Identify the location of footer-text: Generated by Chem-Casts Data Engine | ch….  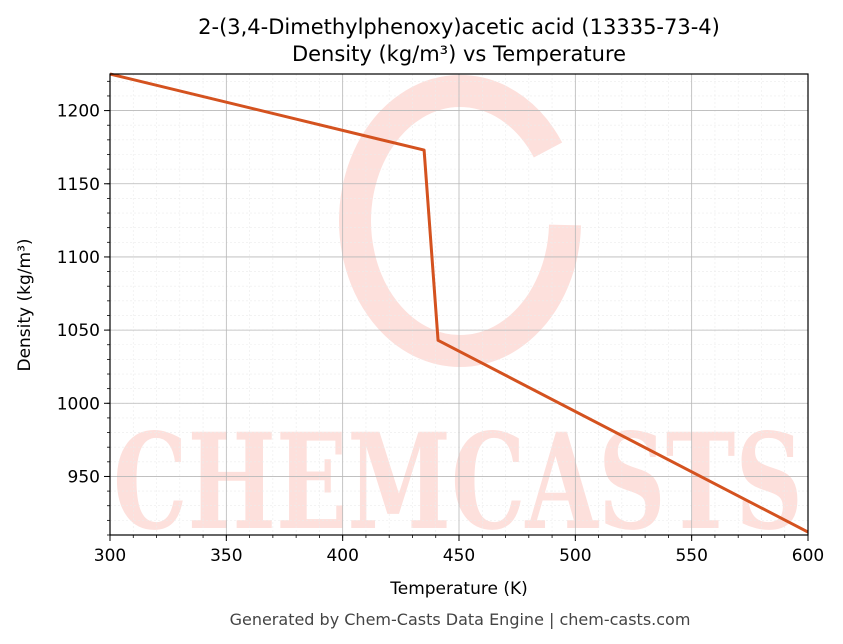
(460, 619).